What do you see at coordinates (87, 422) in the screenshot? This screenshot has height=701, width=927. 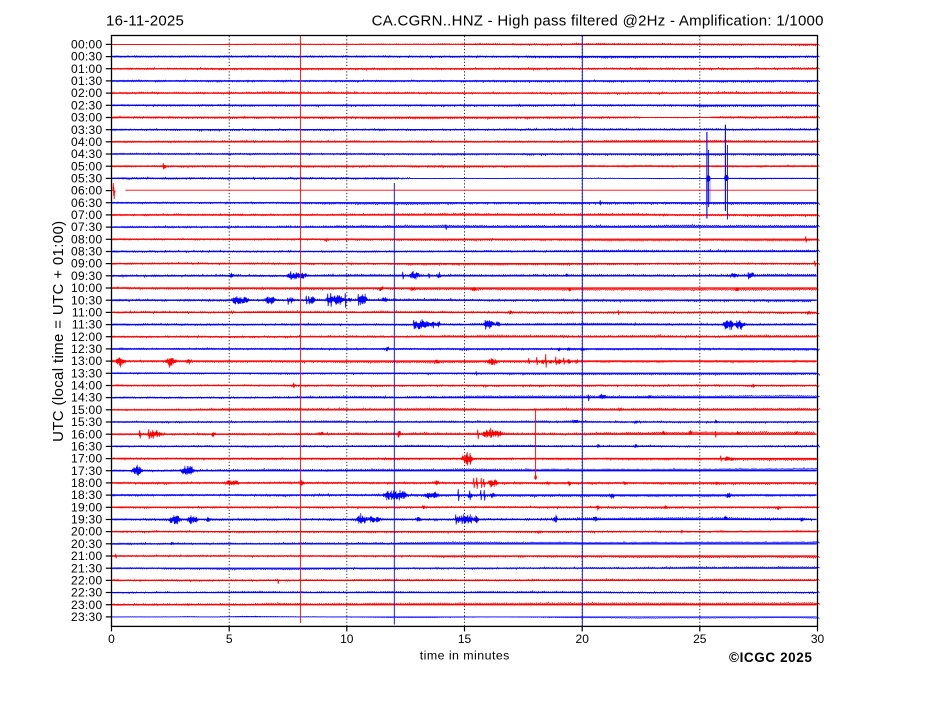 I see `svg-text: 15:30` at bounding box center [87, 422].